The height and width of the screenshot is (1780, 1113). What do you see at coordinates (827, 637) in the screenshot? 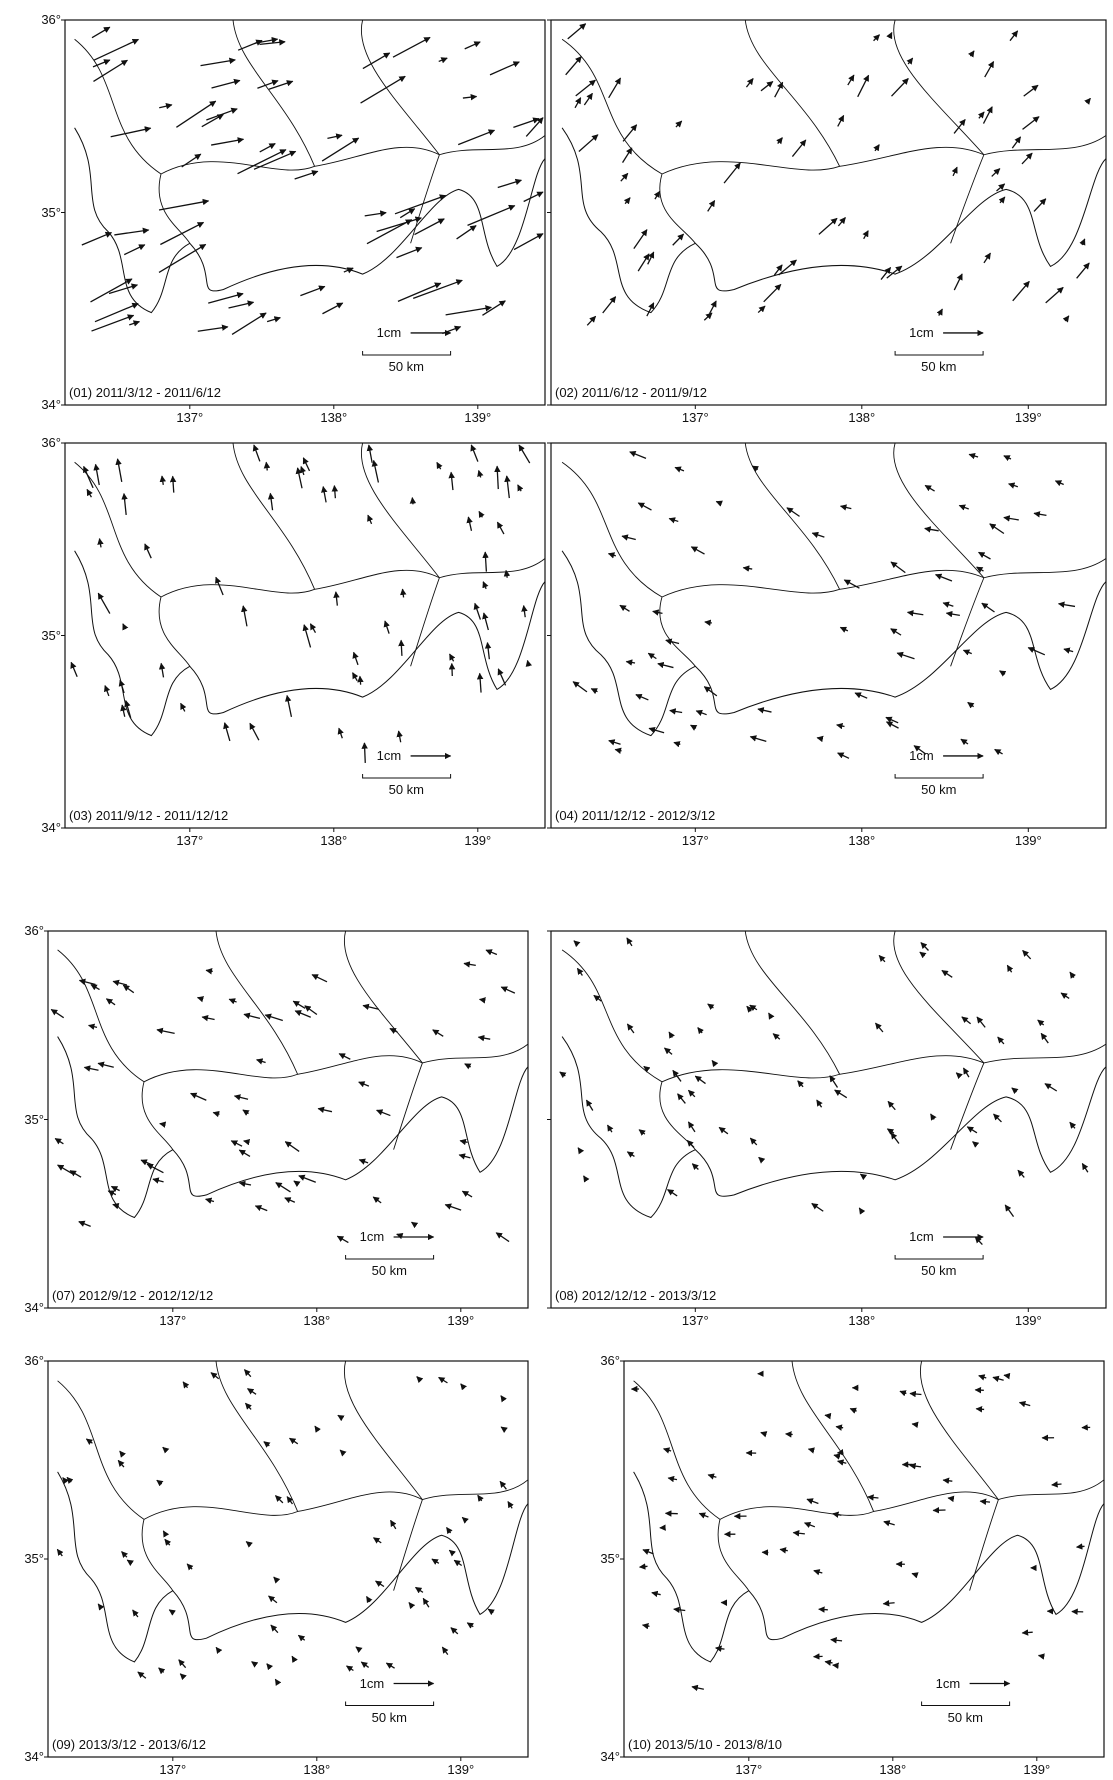
I see `map-svg` at bounding box center [827, 637].